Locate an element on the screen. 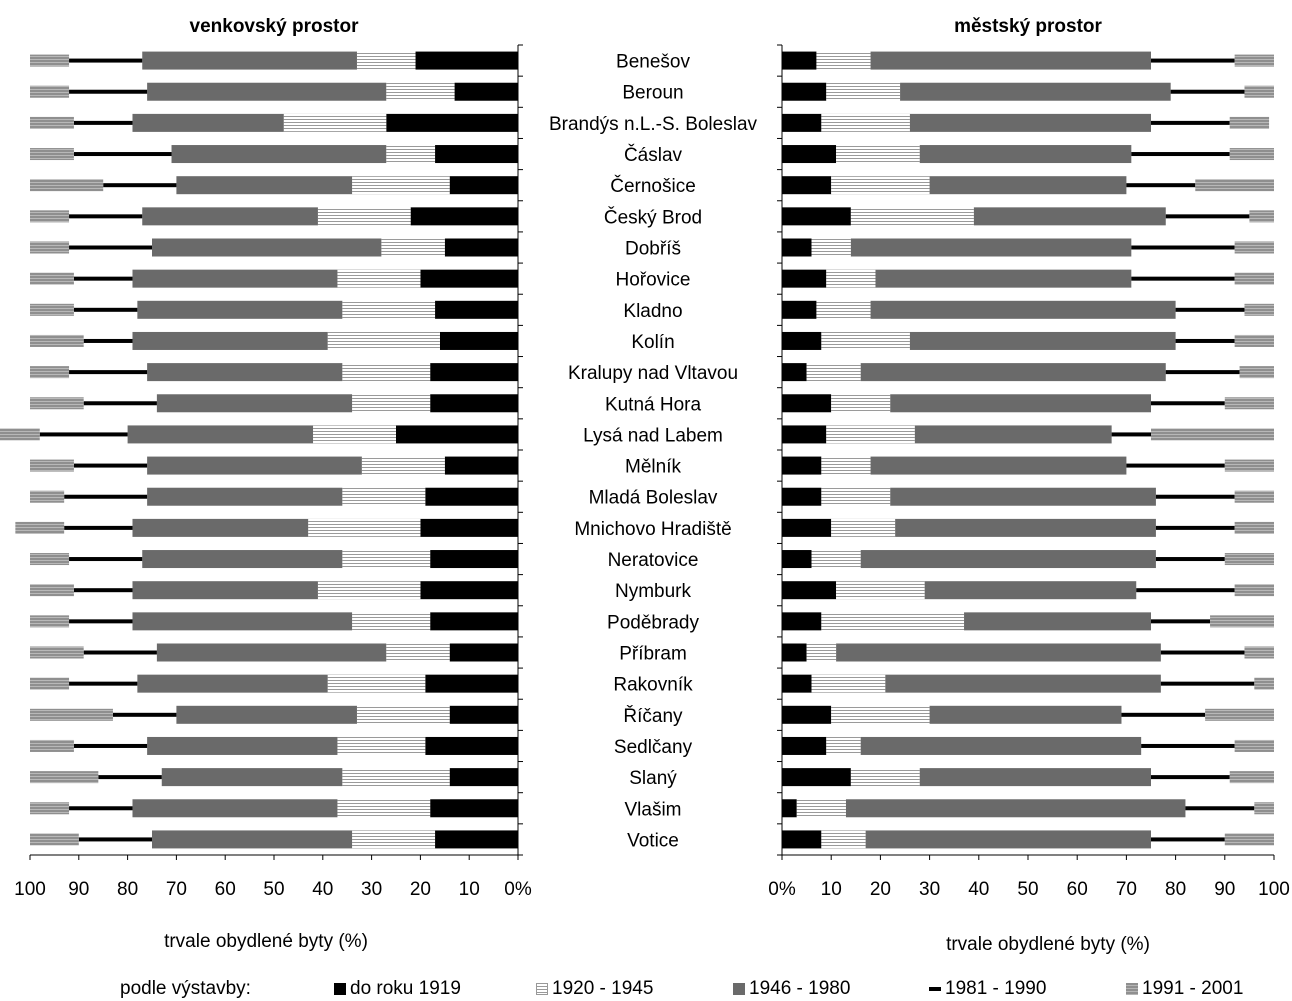  x-tick-label-venkovsky: 90 is located at coordinates (78, 889).